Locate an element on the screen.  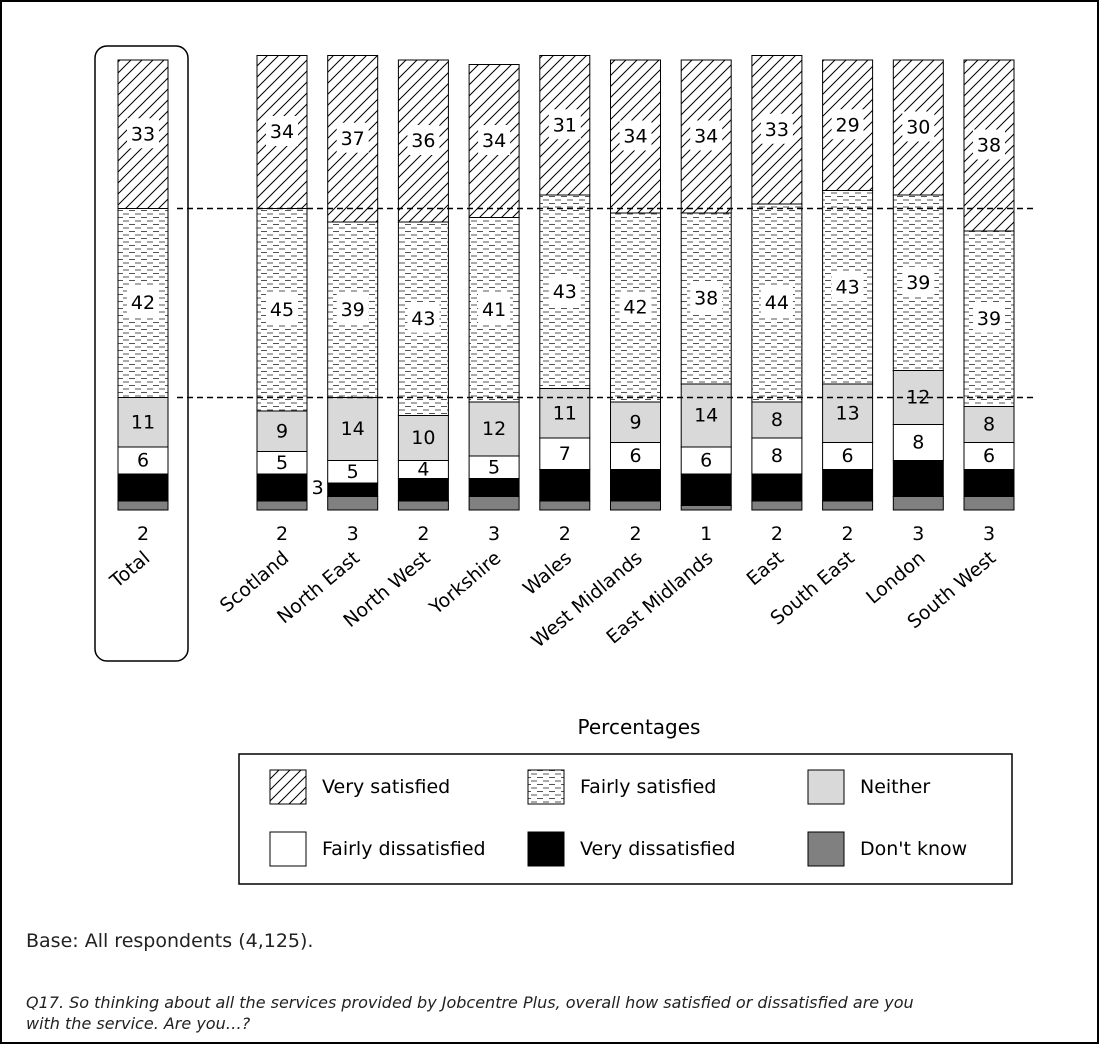
data-label-north-east-very-dissatisfied: 3 is located at coordinates (318, 488).